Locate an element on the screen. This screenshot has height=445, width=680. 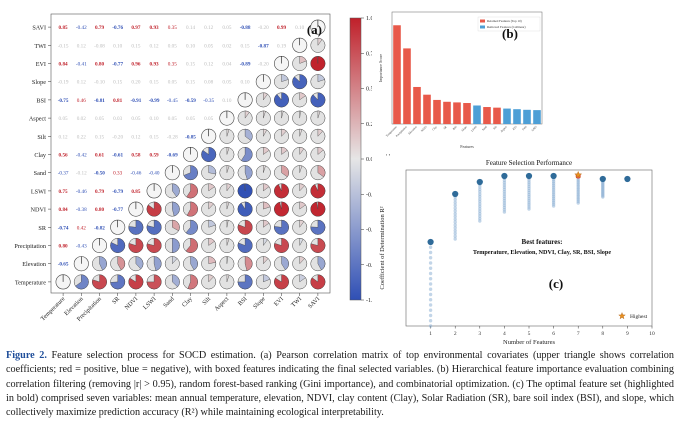
col-label-savi: SAVI is located at coordinates (314, 302).